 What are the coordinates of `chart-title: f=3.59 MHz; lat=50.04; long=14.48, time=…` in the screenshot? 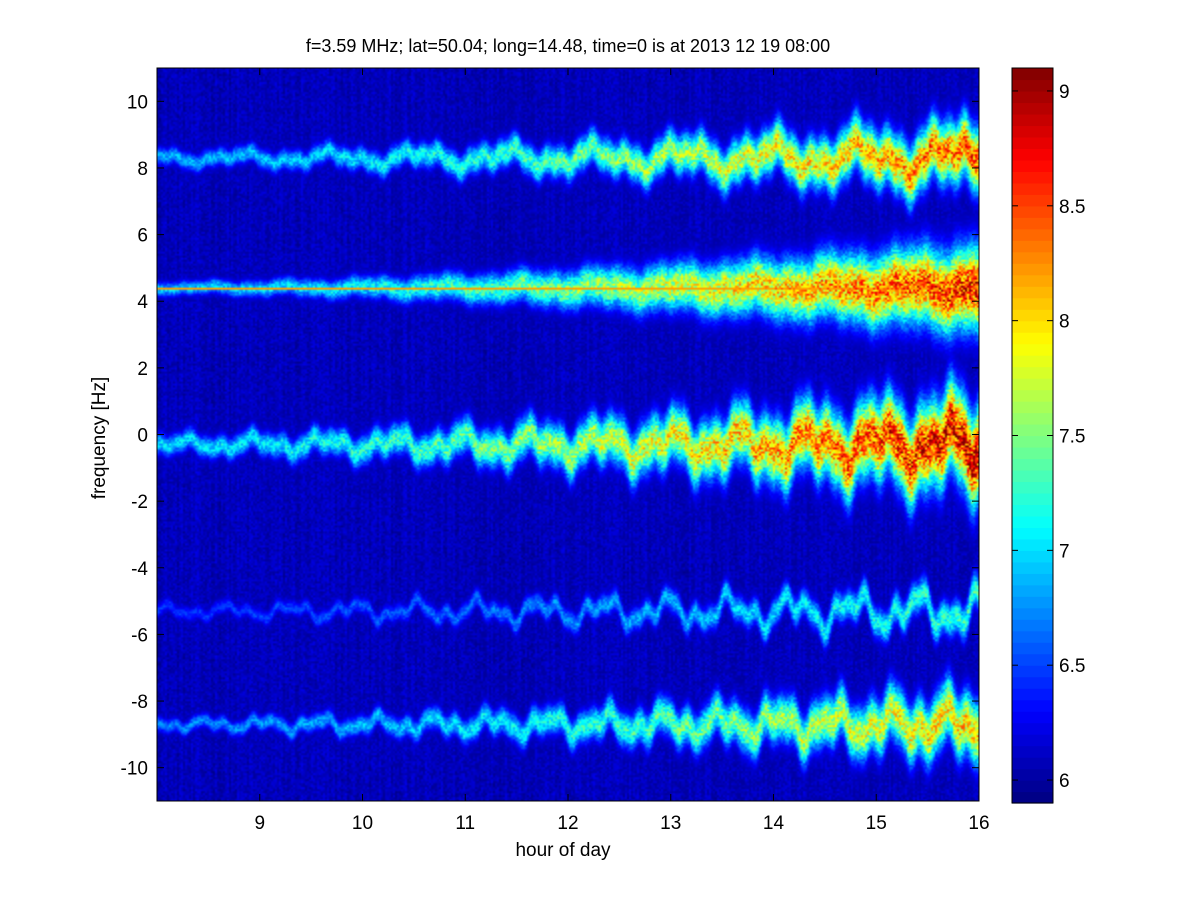 It's located at (568, 46).